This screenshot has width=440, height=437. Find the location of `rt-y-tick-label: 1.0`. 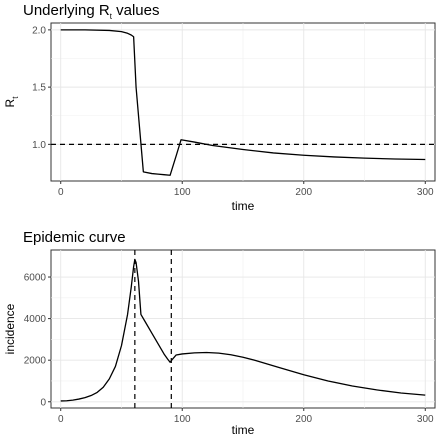

rt-y-tick-label: 1.0 is located at coordinates (39, 145).